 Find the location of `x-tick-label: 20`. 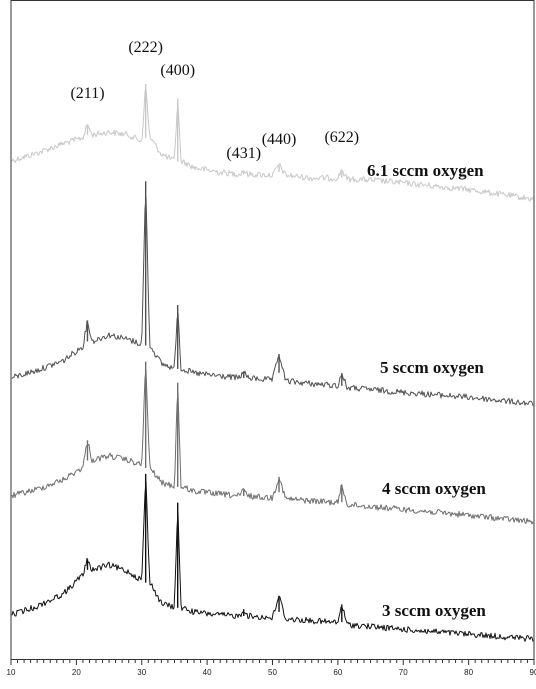

x-tick-label: 20 is located at coordinates (76, 672).